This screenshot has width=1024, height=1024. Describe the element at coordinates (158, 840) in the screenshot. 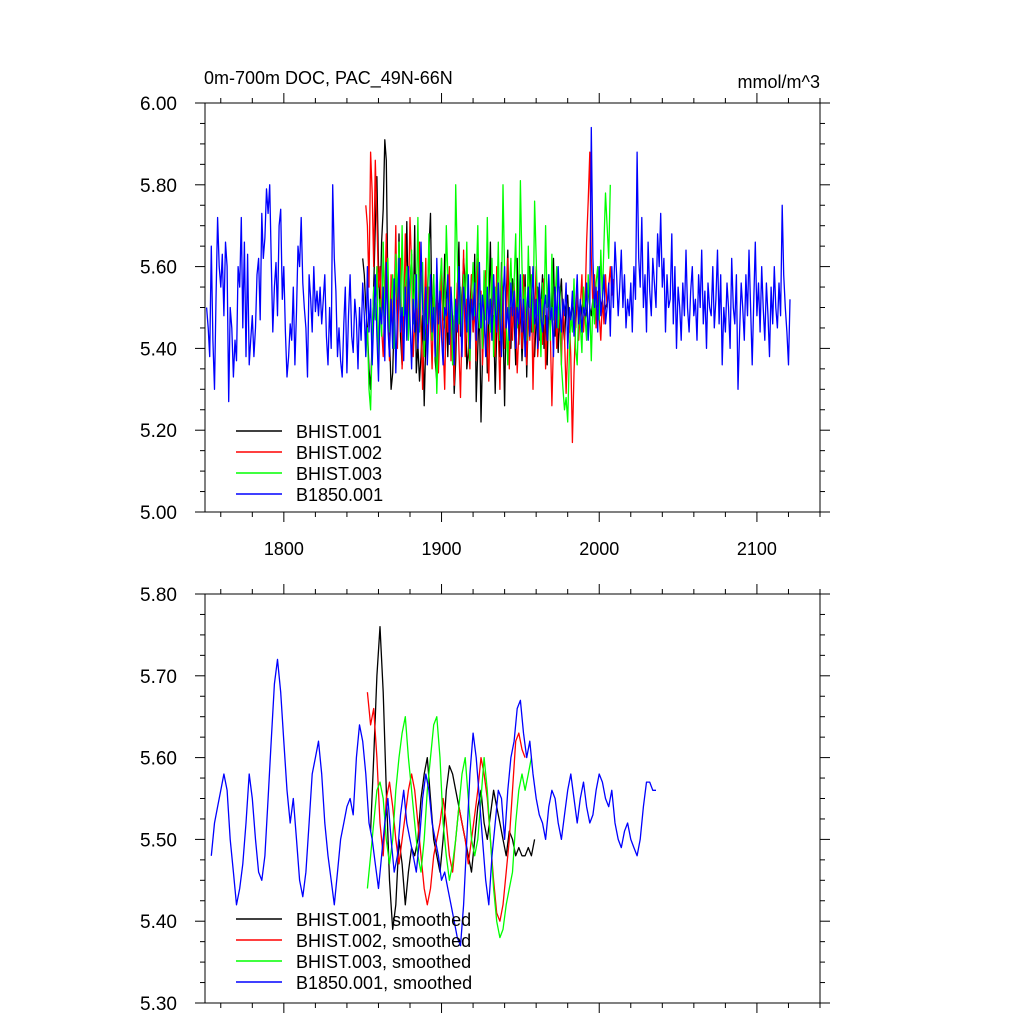

I see `bottom-y-tick-label: 5.50` at that location.